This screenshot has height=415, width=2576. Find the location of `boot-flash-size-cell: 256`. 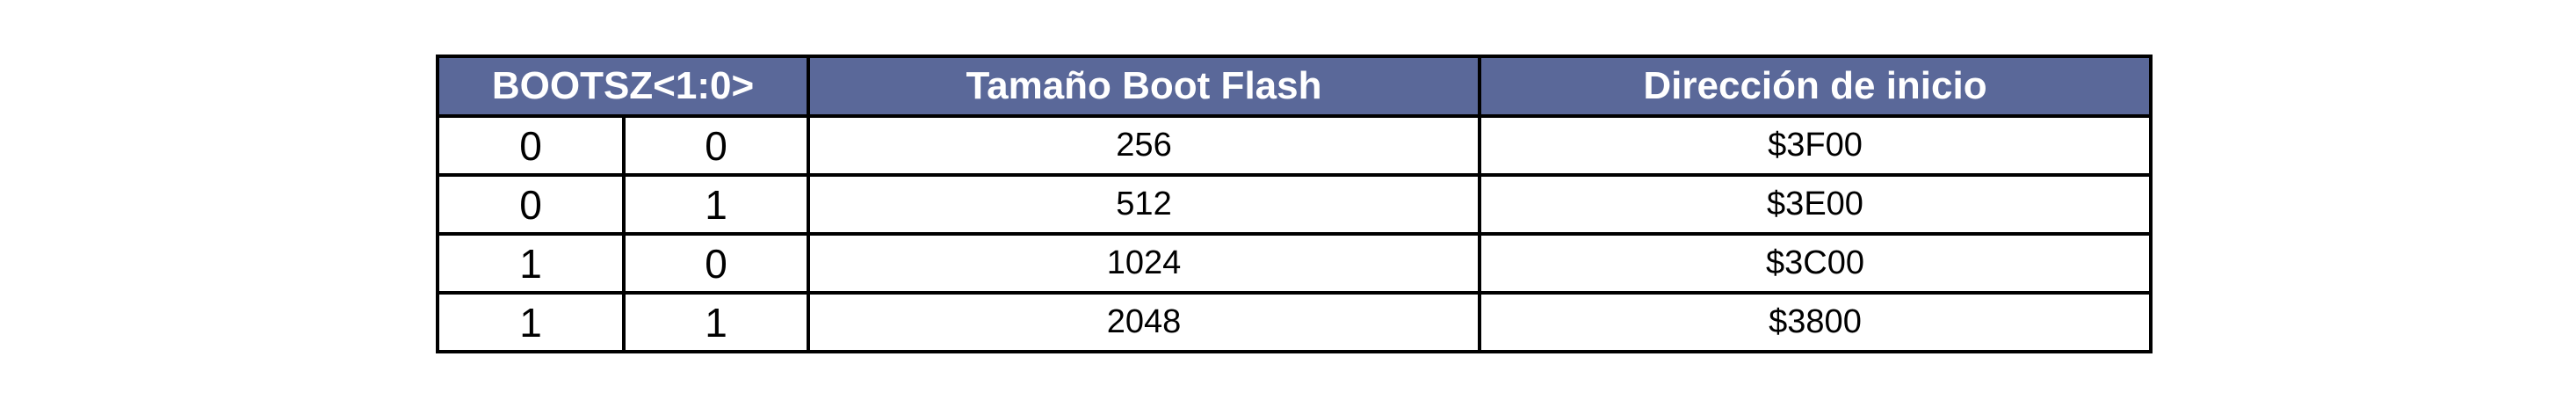

boot-flash-size-cell: 256 is located at coordinates (1144, 145).